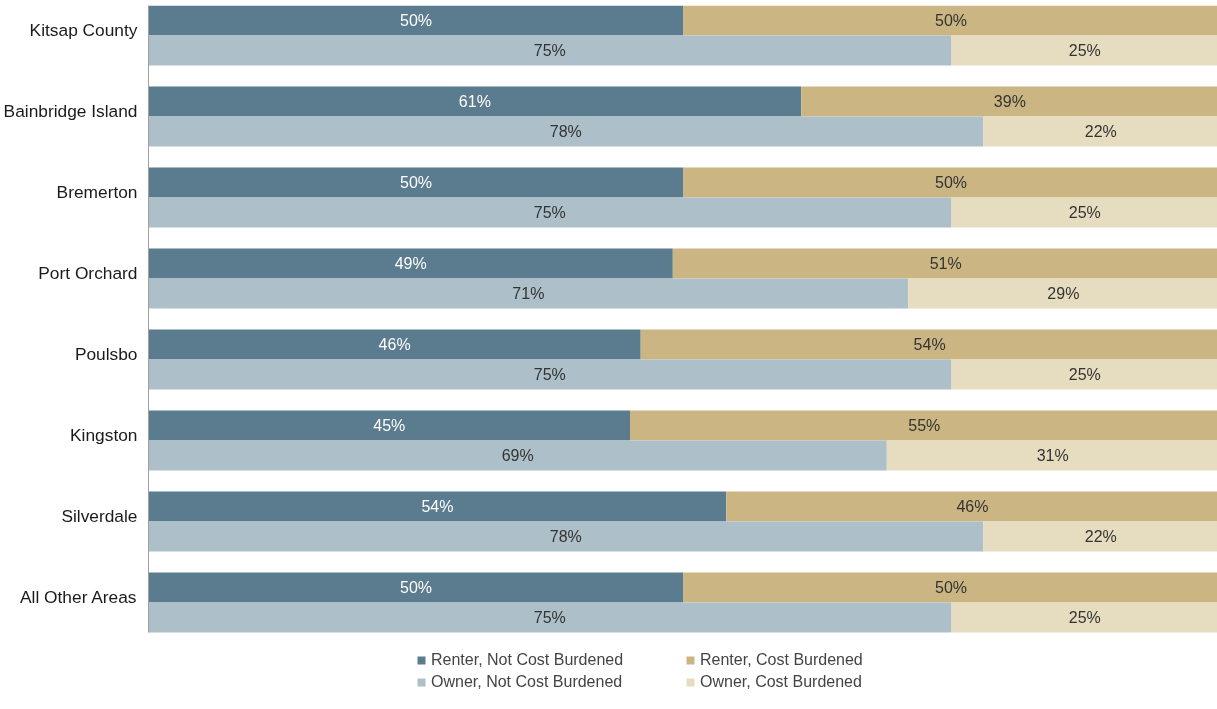  What do you see at coordinates (782, 660) in the screenshot?
I see `legend-label: Renter, Cost Burdened` at bounding box center [782, 660].